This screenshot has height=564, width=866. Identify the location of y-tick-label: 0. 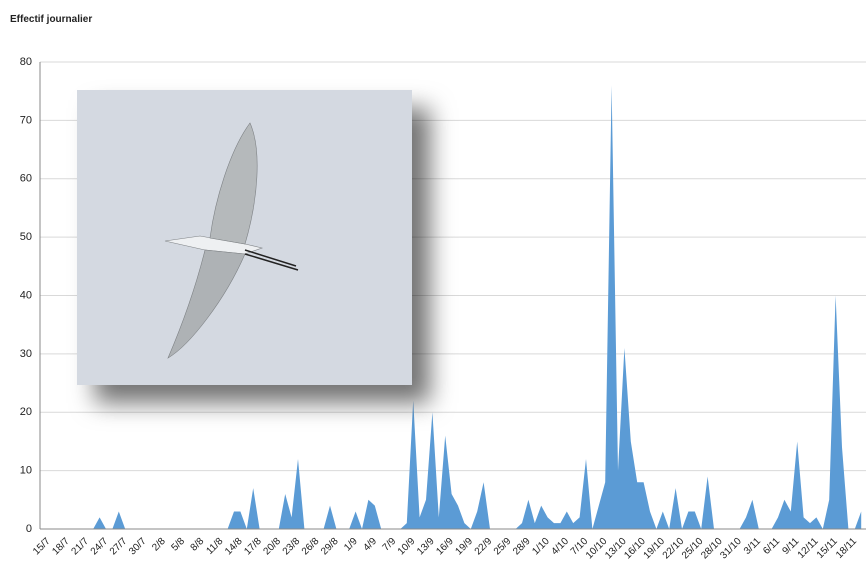
(29, 529).